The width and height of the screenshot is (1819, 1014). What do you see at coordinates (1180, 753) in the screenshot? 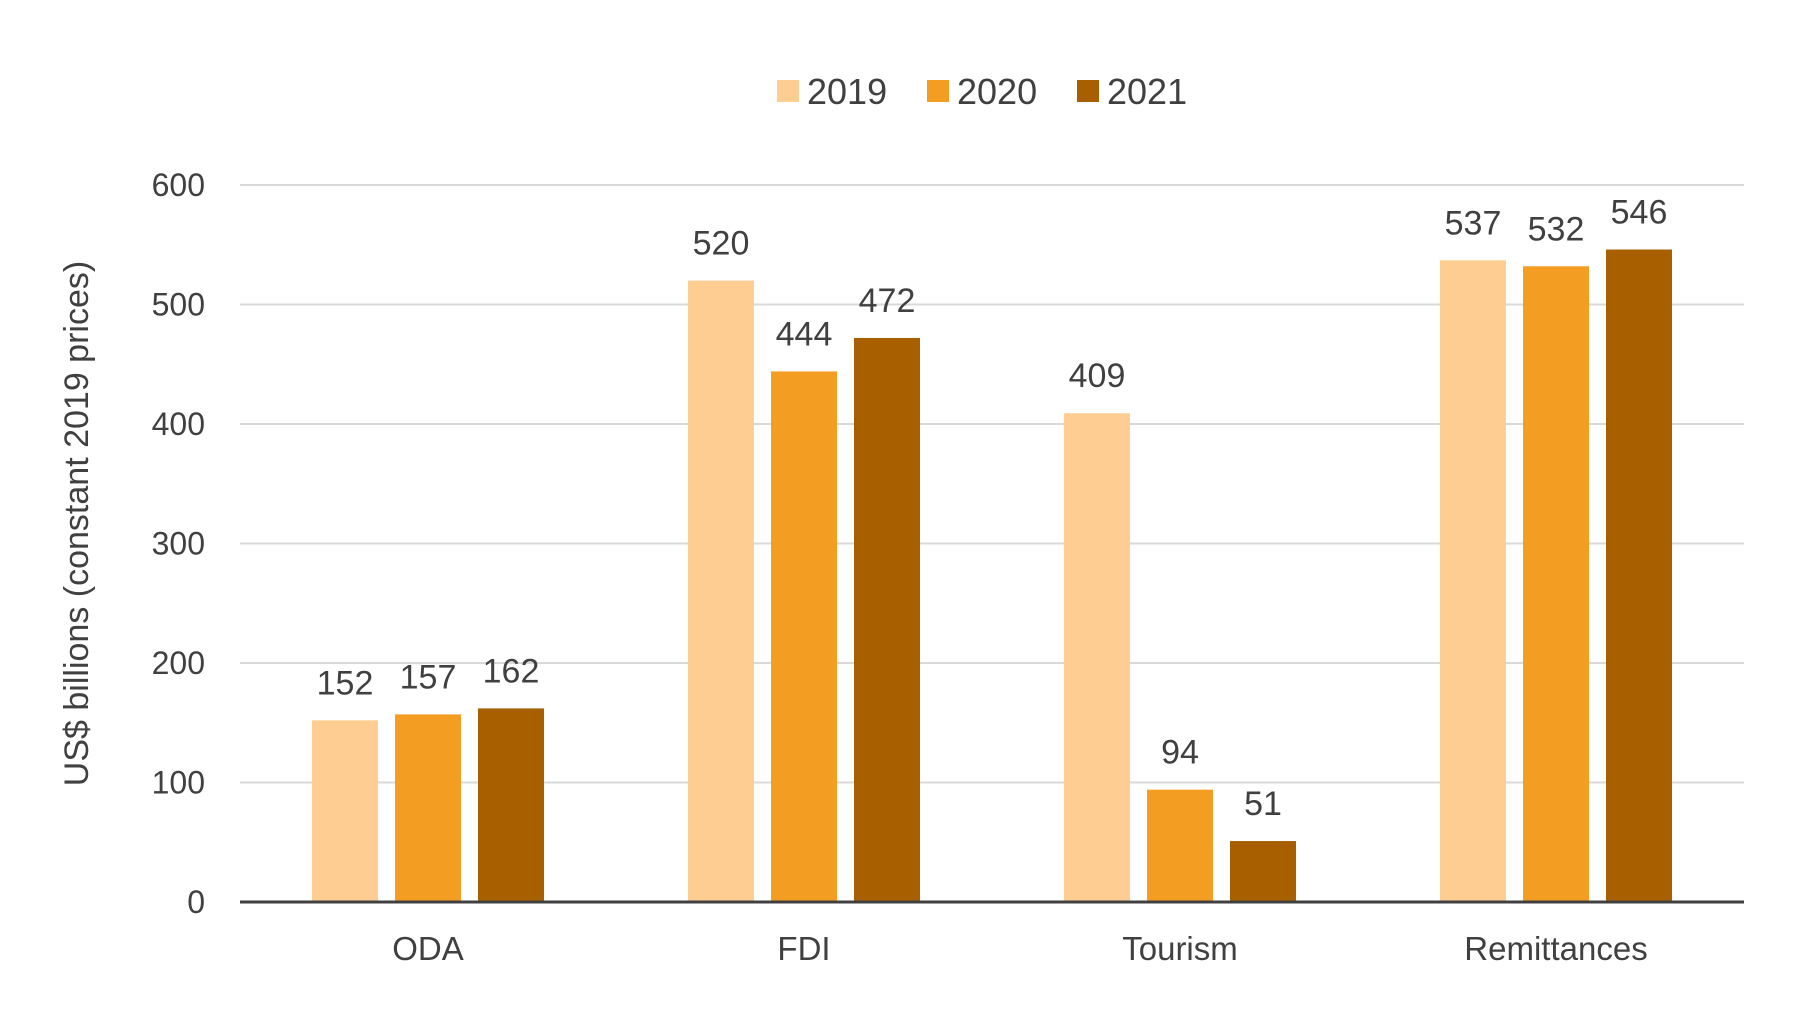
I see `data-label-tourism-2020: 94` at bounding box center [1180, 753].